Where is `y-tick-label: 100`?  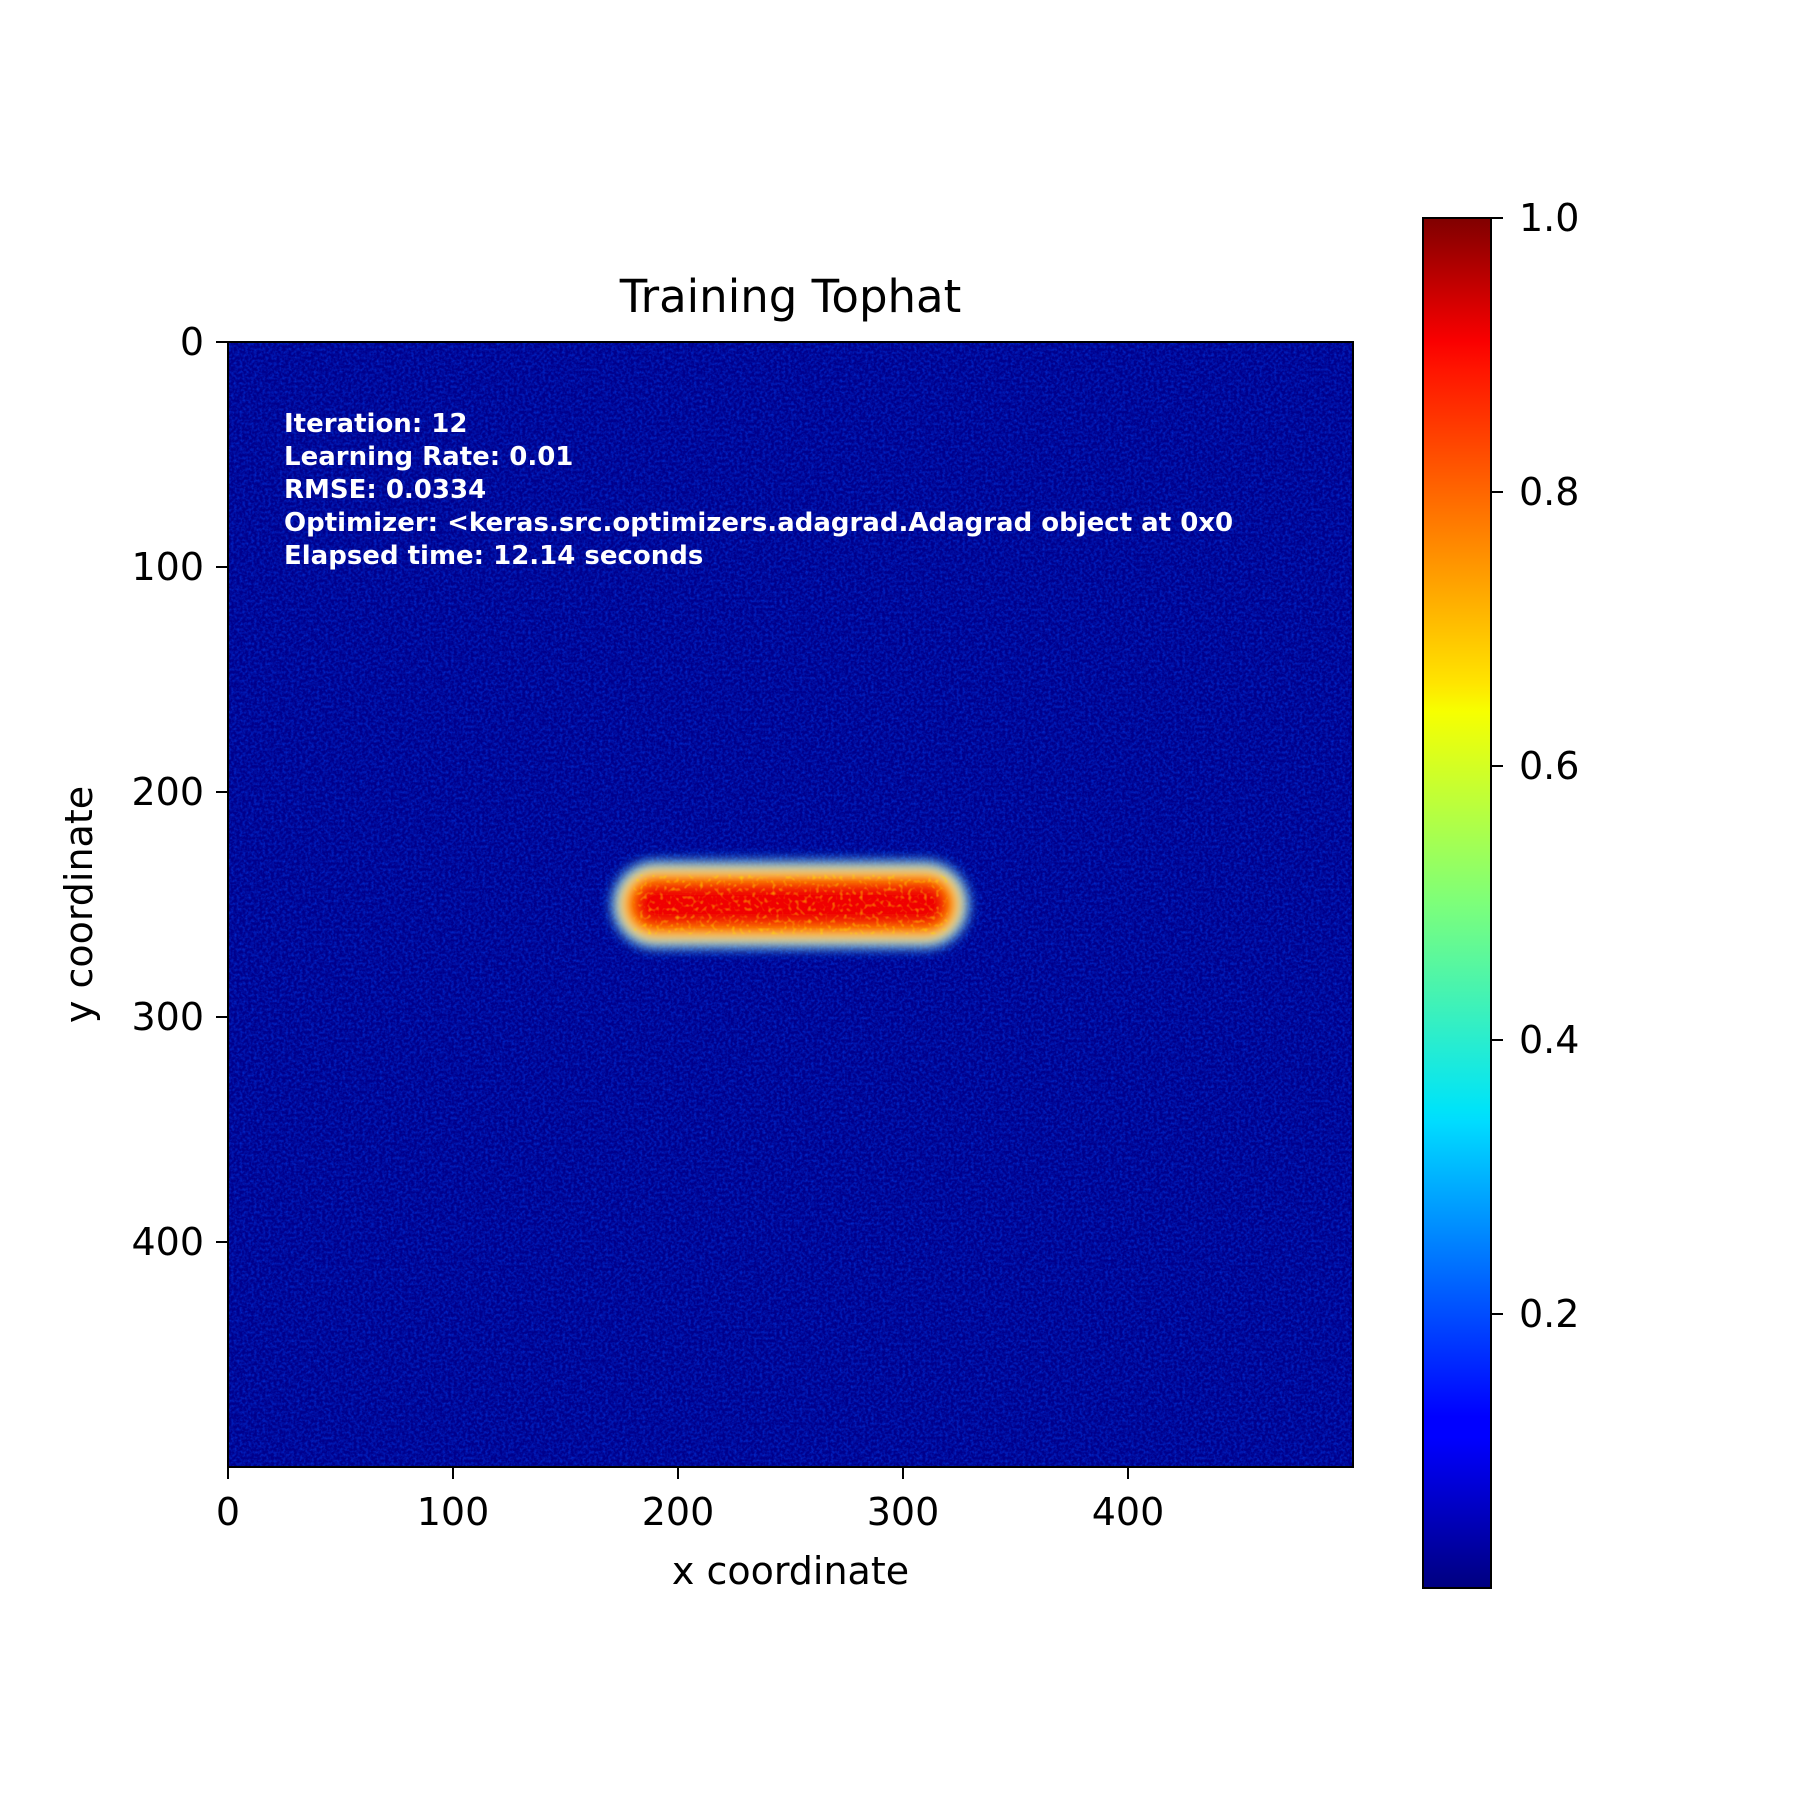
y-tick-label: 100 is located at coordinates (167, 567).